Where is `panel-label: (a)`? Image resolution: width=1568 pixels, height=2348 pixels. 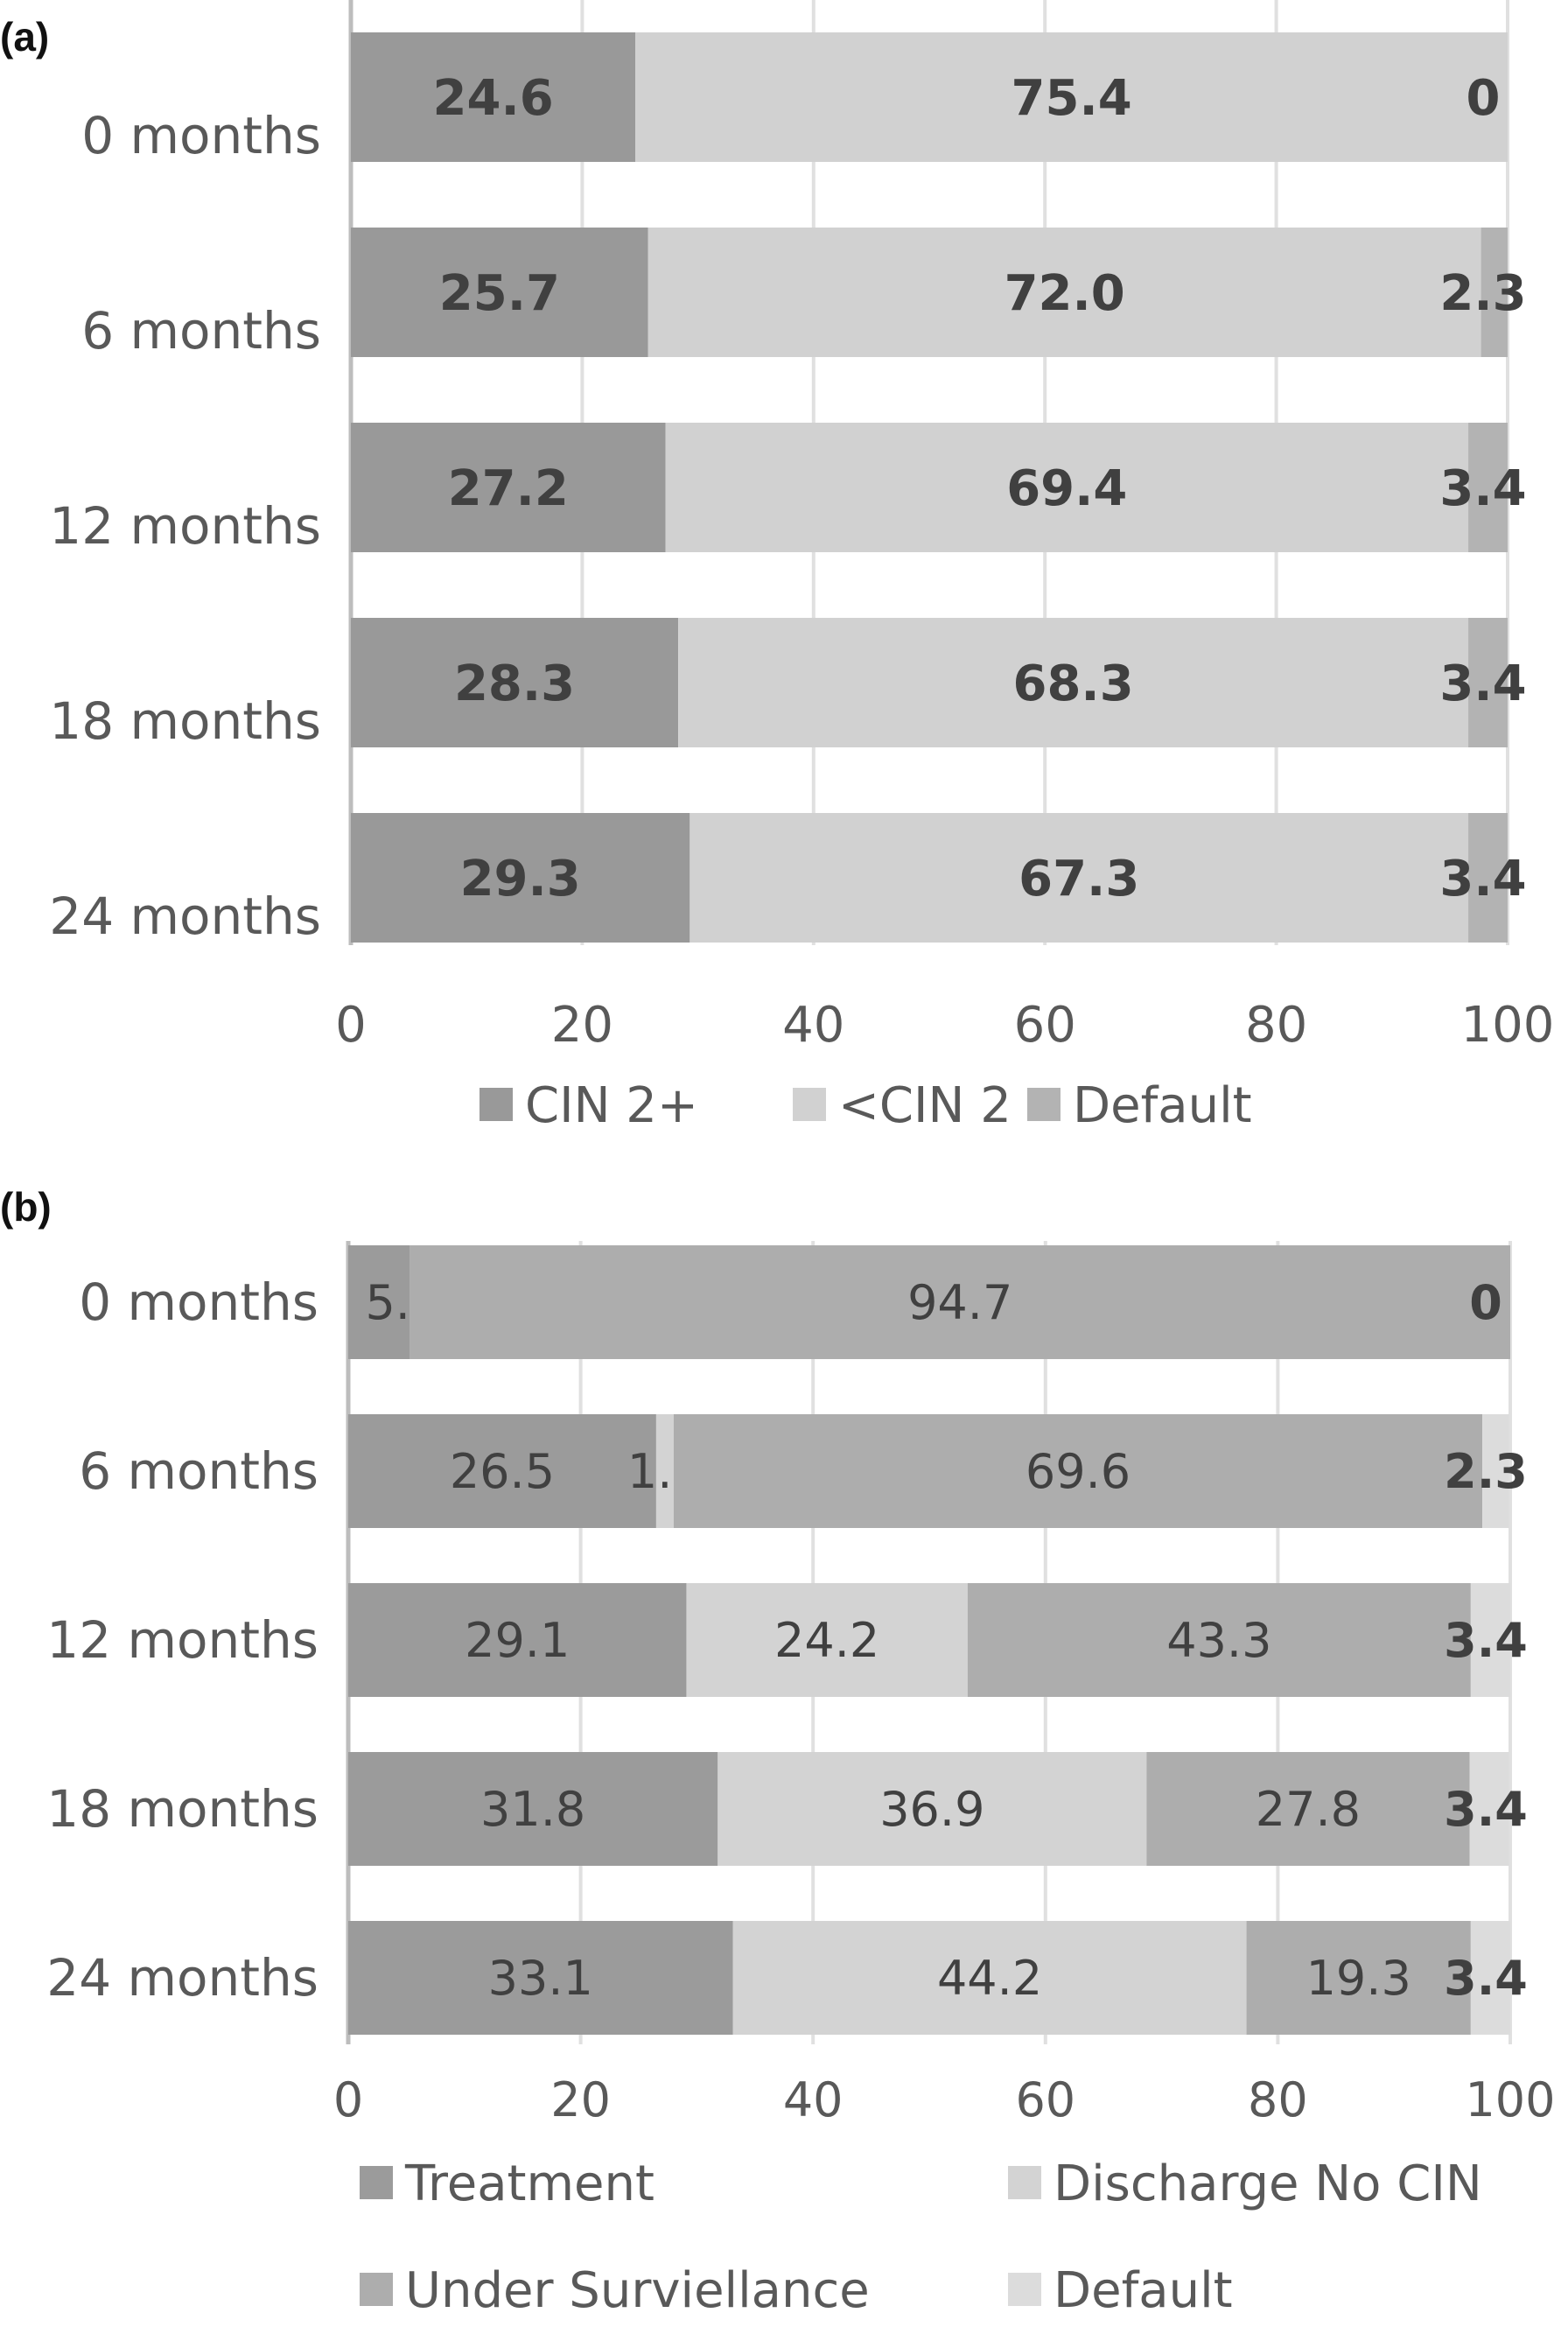
panel-label: (a) is located at coordinates (24, 37).